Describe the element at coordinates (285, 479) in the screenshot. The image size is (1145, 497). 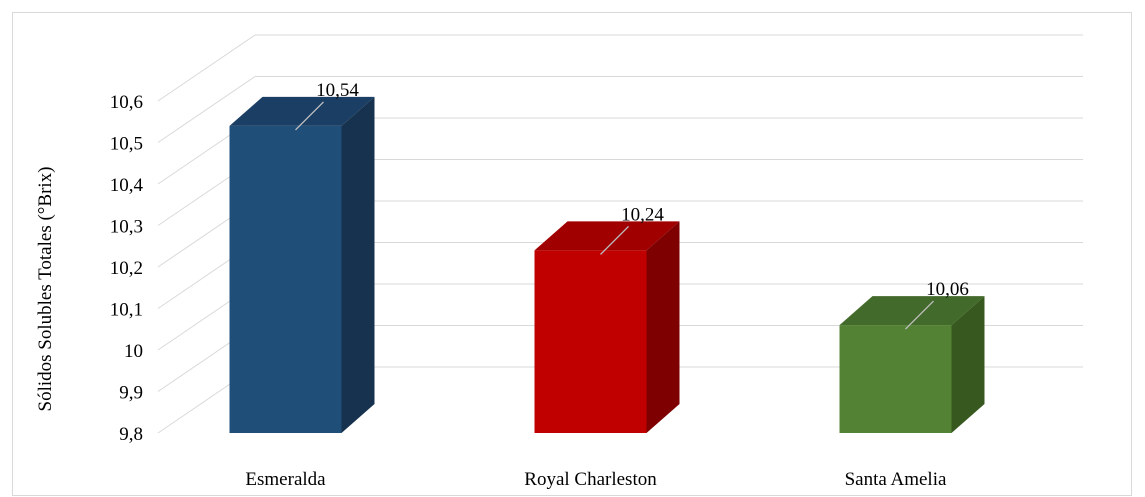
I see `x-category-label: Esmeralda` at that location.